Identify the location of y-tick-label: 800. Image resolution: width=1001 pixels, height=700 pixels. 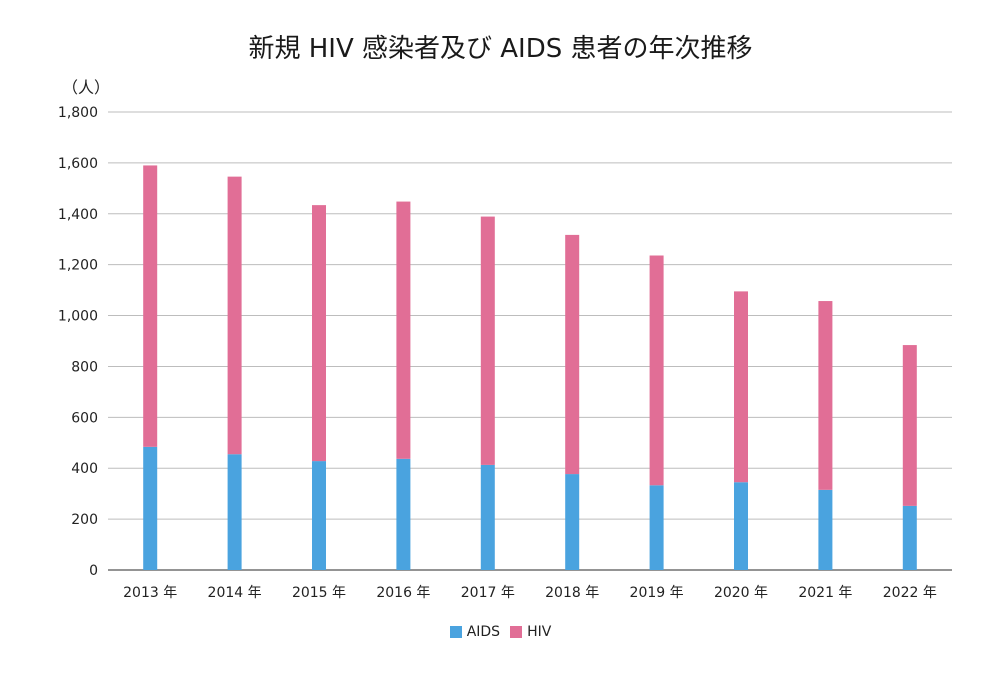
(84, 367).